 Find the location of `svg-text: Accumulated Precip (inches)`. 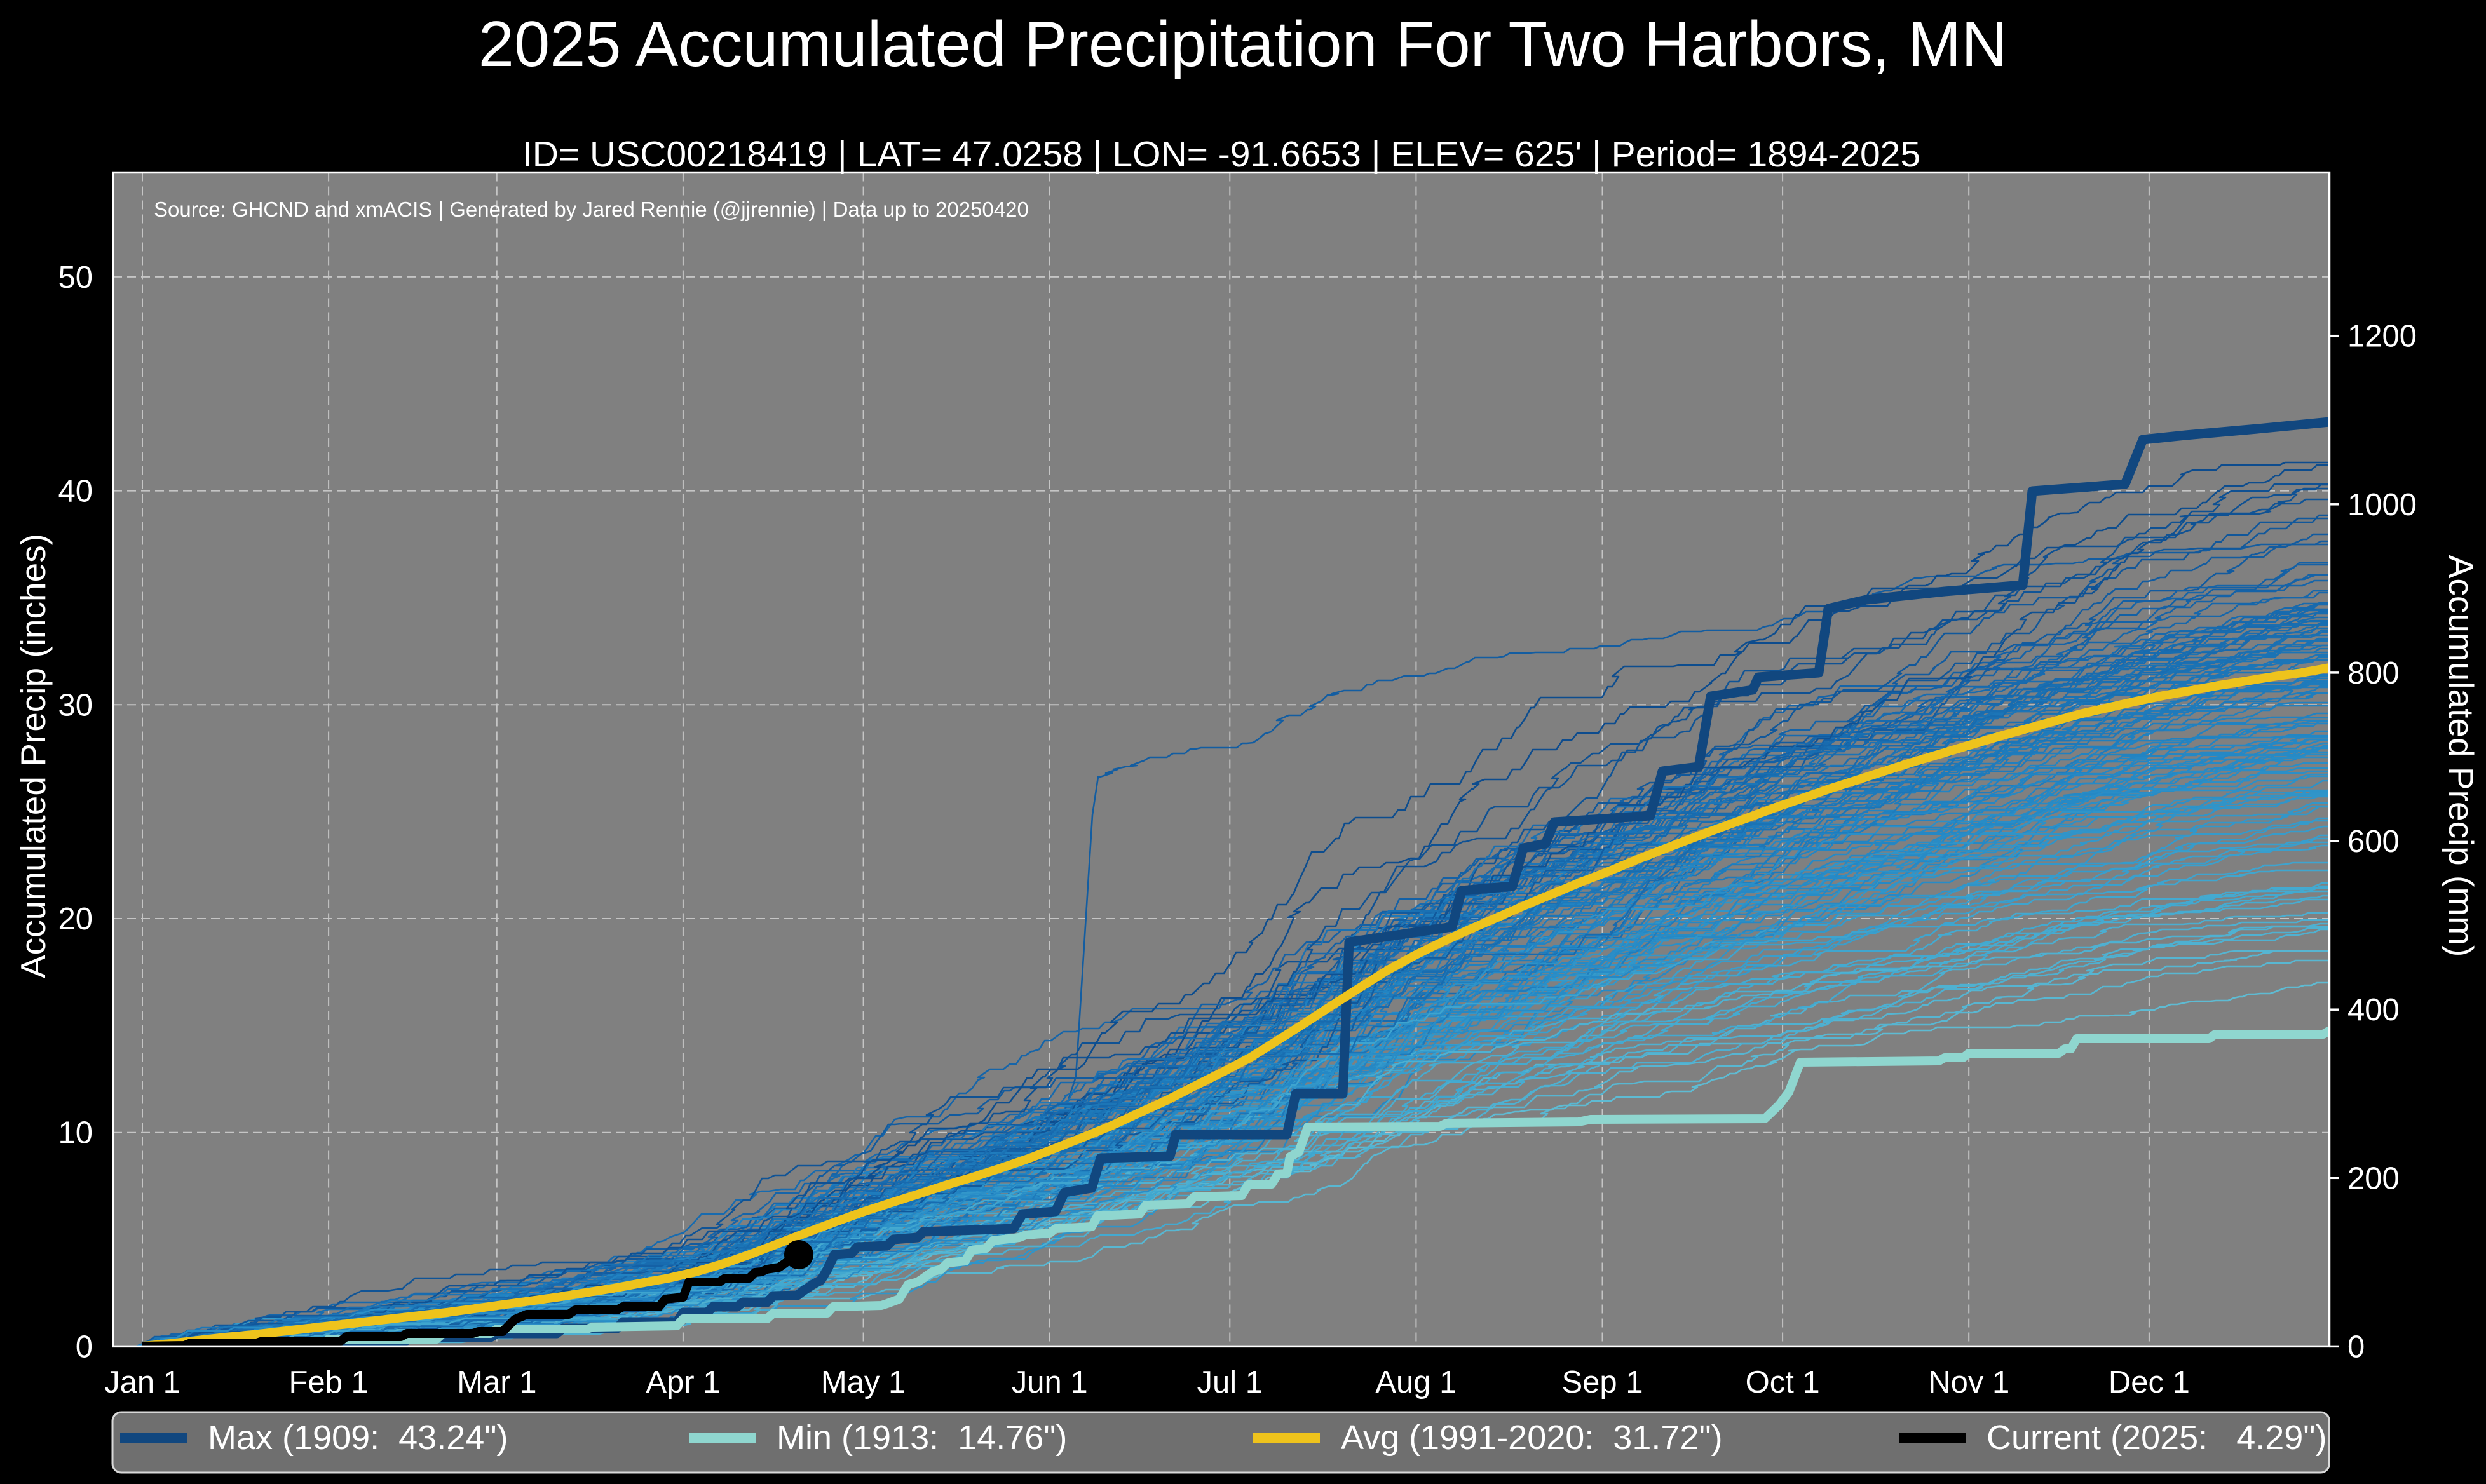

svg-text: Accumulated Precip (inches) is located at coordinates (33, 756).